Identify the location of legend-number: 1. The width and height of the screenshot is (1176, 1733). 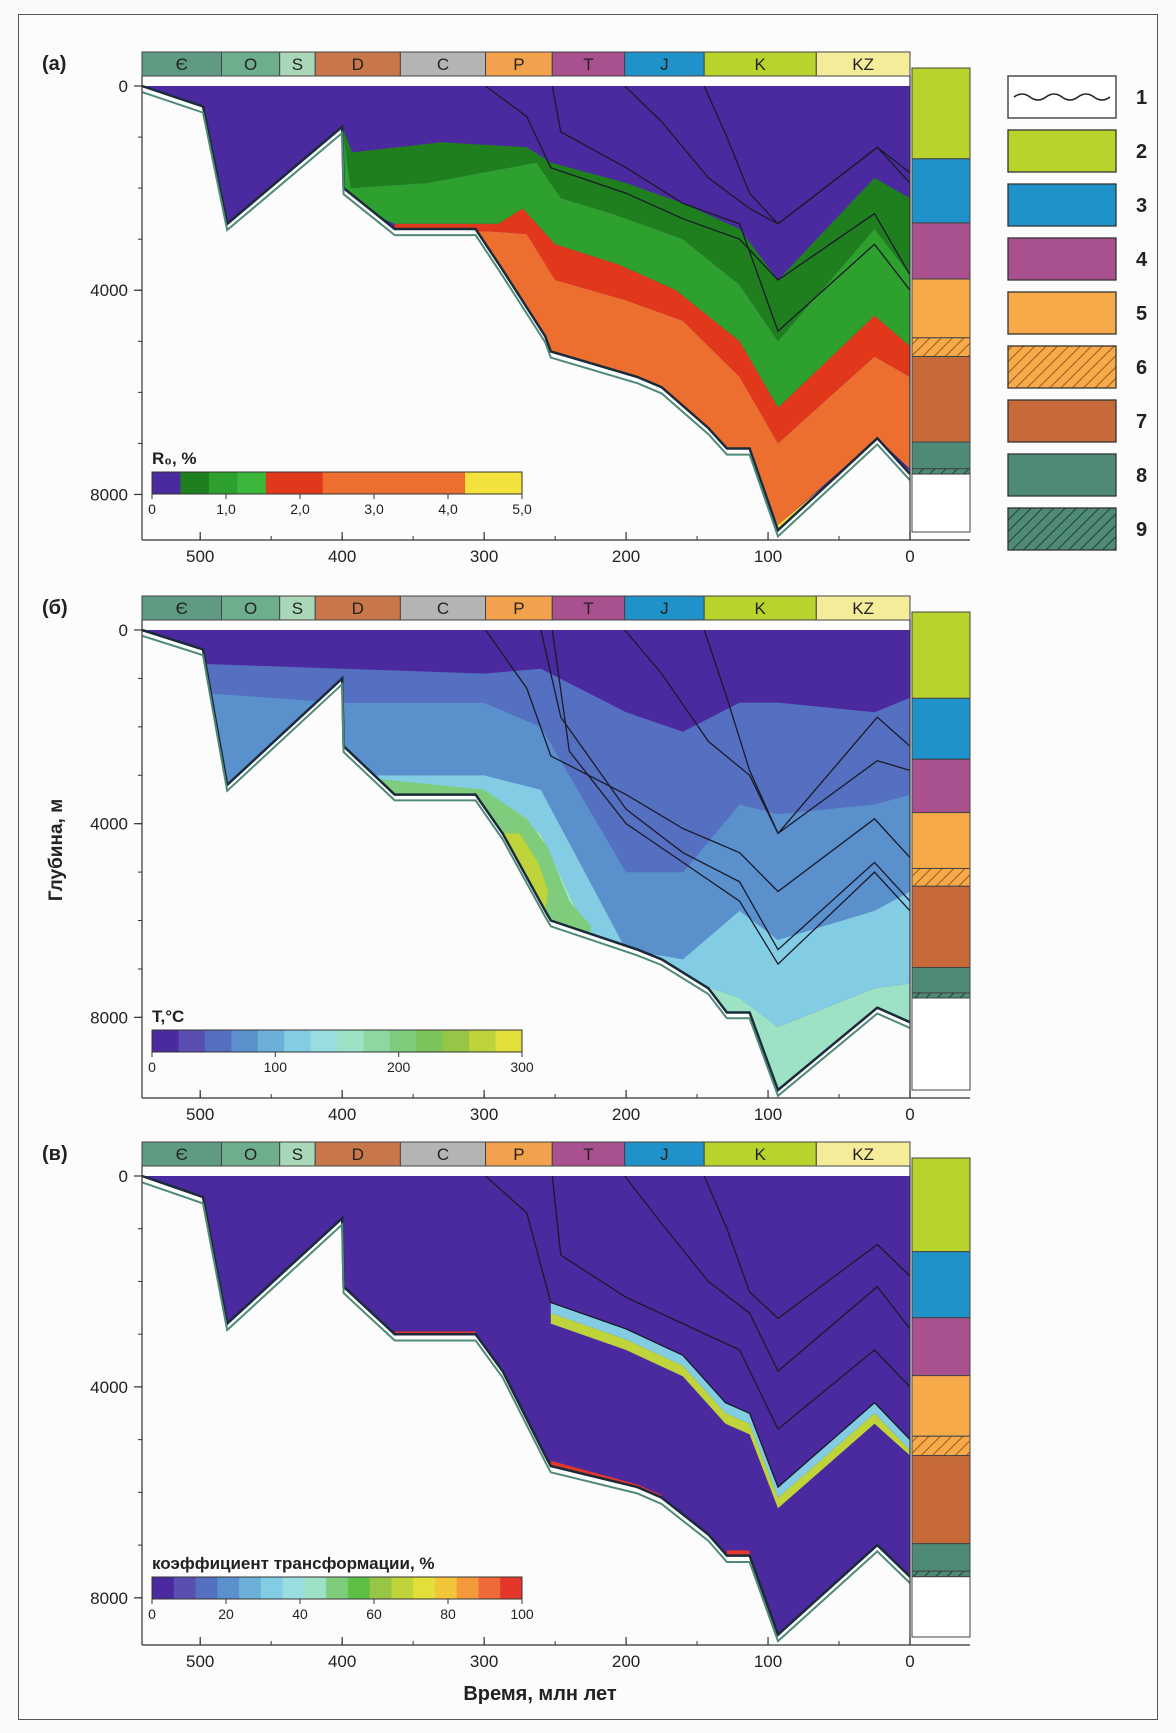
(1141, 98).